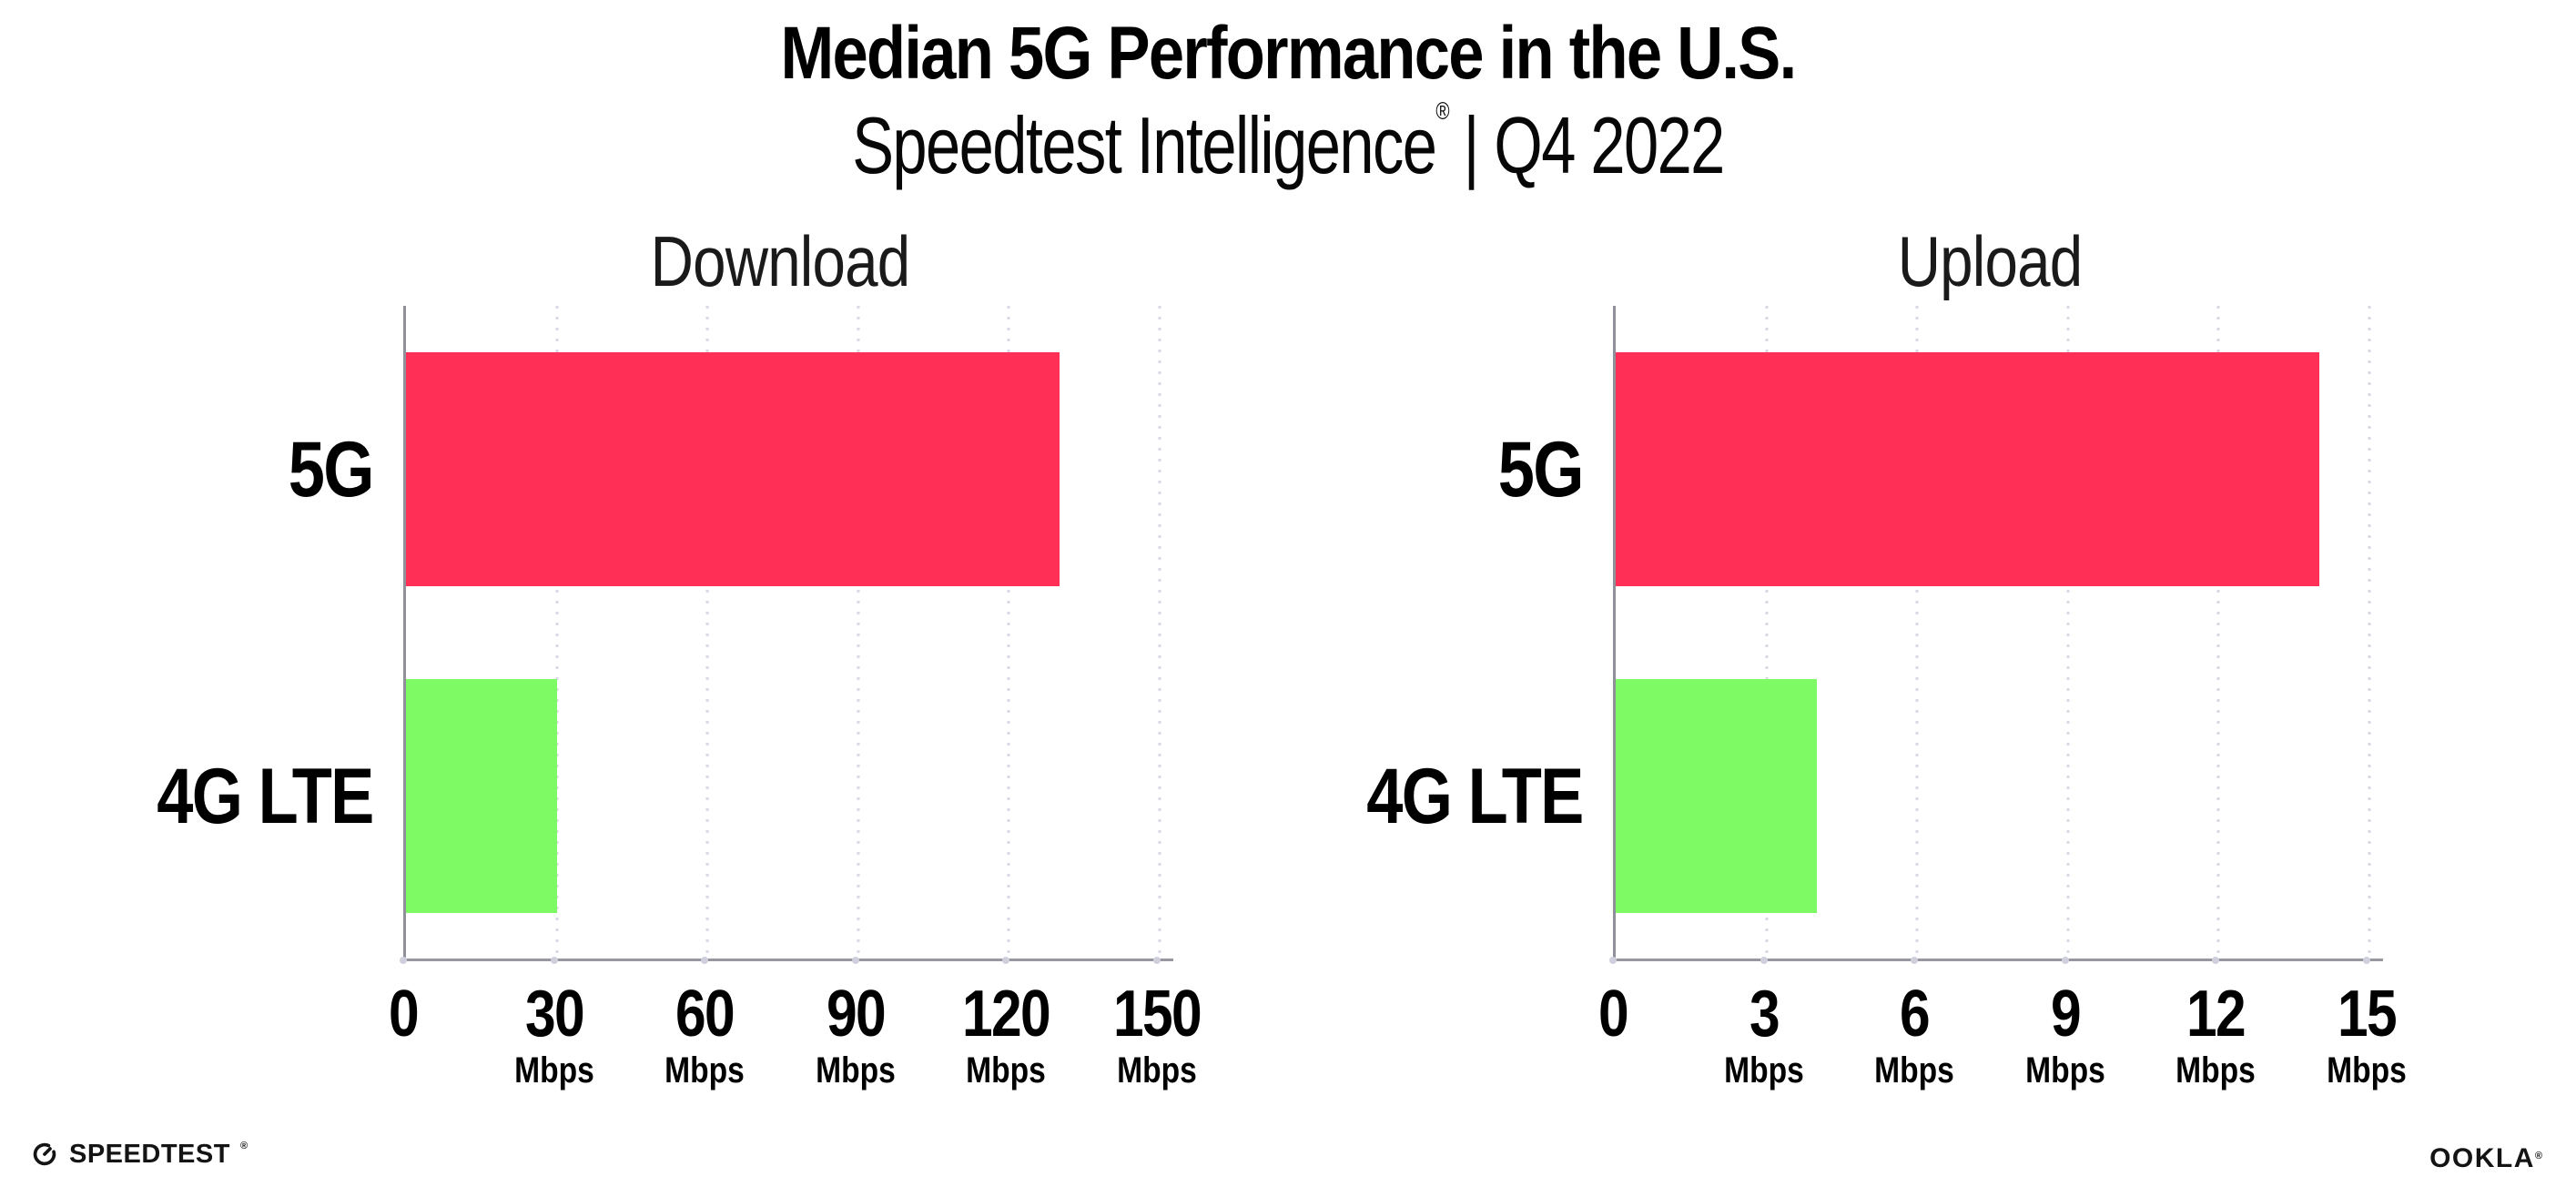 The image size is (2576, 1197). What do you see at coordinates (705, 1014) in the screenshot?
I see `x-tick-label: 60` at bounding box center [705, 1014].